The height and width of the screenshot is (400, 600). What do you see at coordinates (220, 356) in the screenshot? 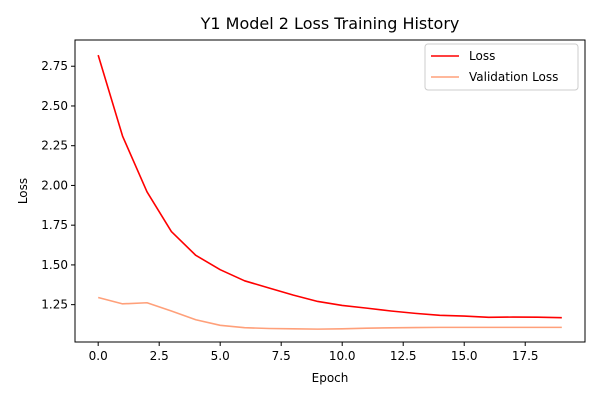
I see `x-tick-label: 5.0` at bounding box center [220, 356].